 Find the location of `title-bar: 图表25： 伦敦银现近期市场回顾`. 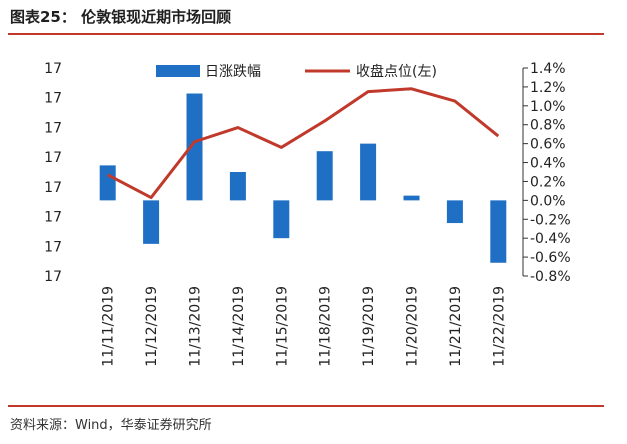

title-bar: 图表25： 伦敦银现近期市场回顾 is located at coordinates (313, 17).